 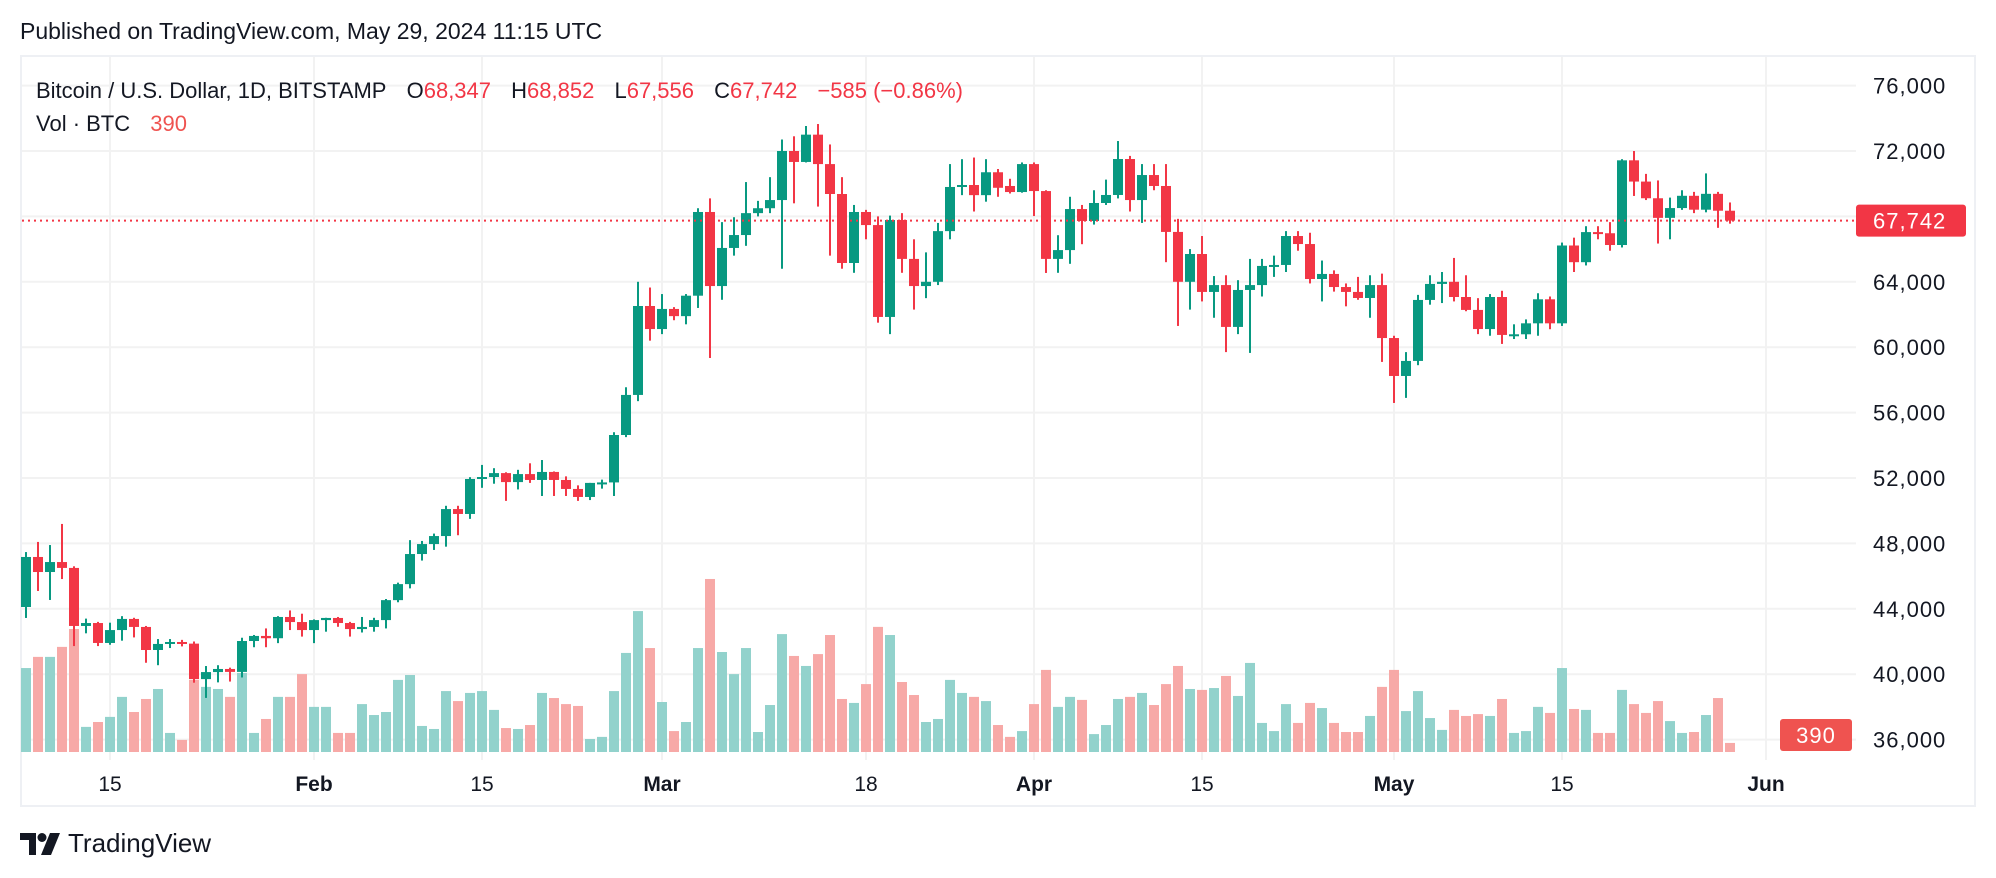 What do you see at coordinates (211, 90) in the screenshot?
I see `legend-symbol: Bitcoin / U.S. Dollar, 1D, BITSTAMP` at bounding box center [211, 90].